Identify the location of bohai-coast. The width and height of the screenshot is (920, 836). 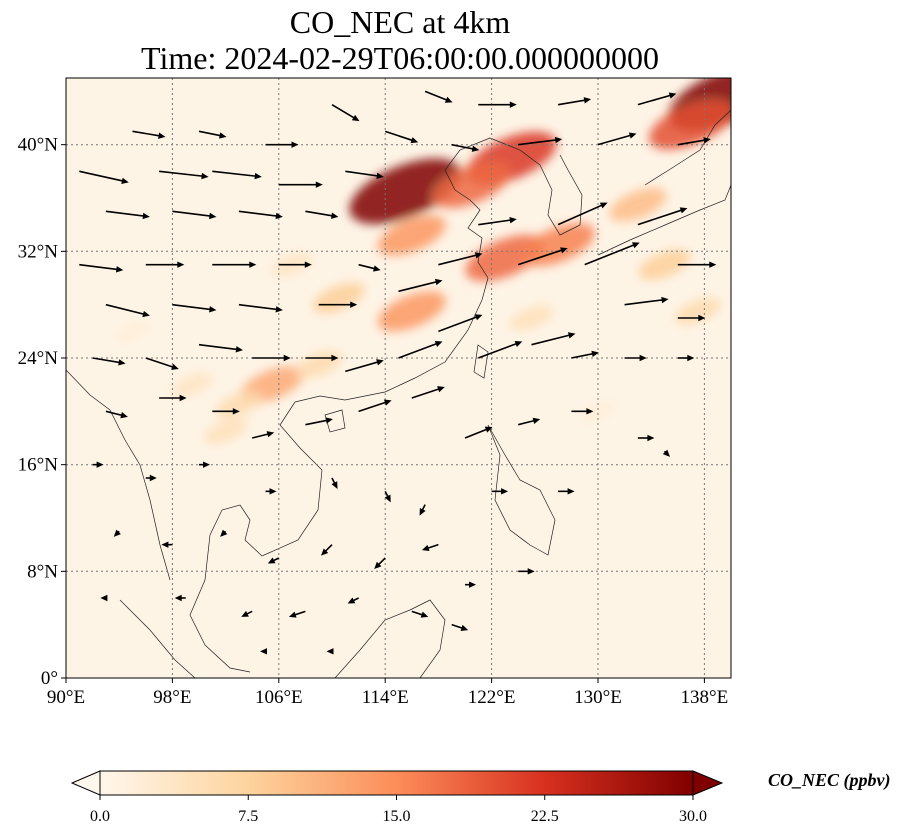
(492, 164).